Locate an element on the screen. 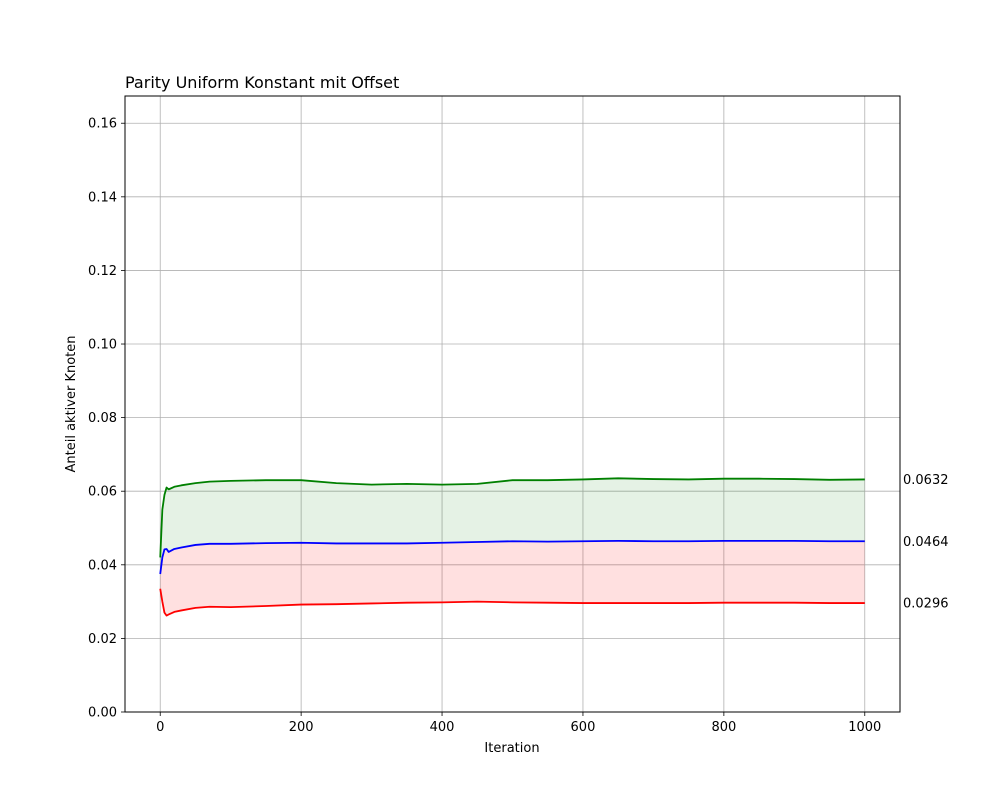  x-tick-label: 800 is located at coordinates (723, 727).